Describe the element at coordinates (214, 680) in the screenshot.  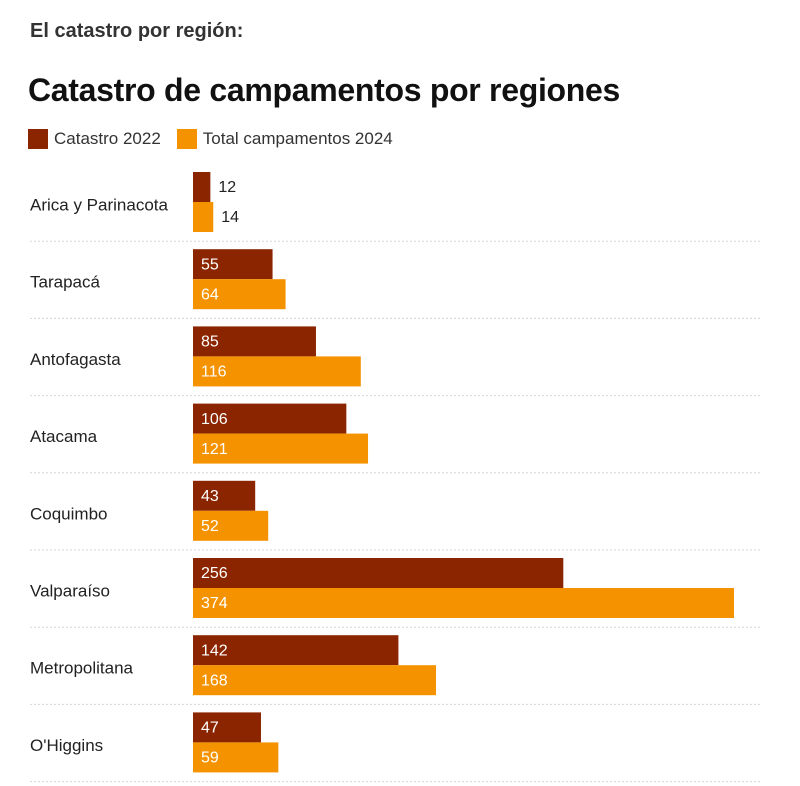
I see `data-label: 168` at that location.